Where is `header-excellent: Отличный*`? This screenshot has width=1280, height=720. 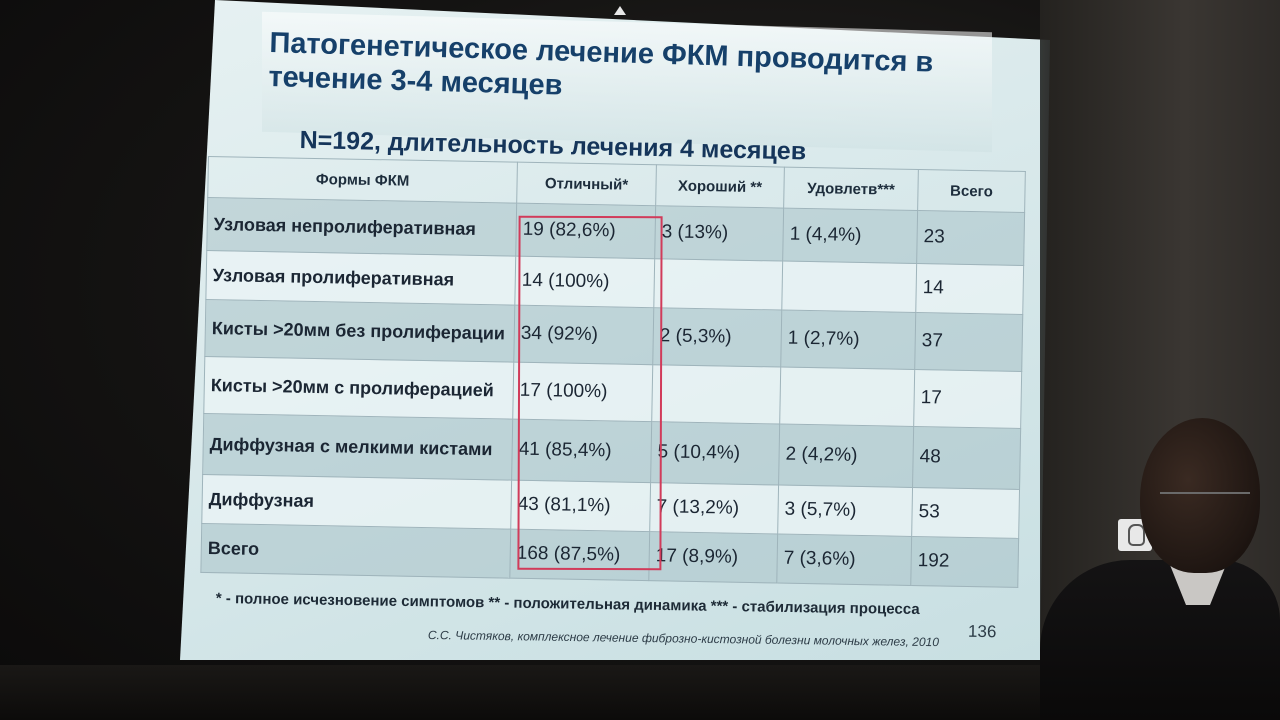
header-excellent: Отличный* is located at coordinates (586, 184).